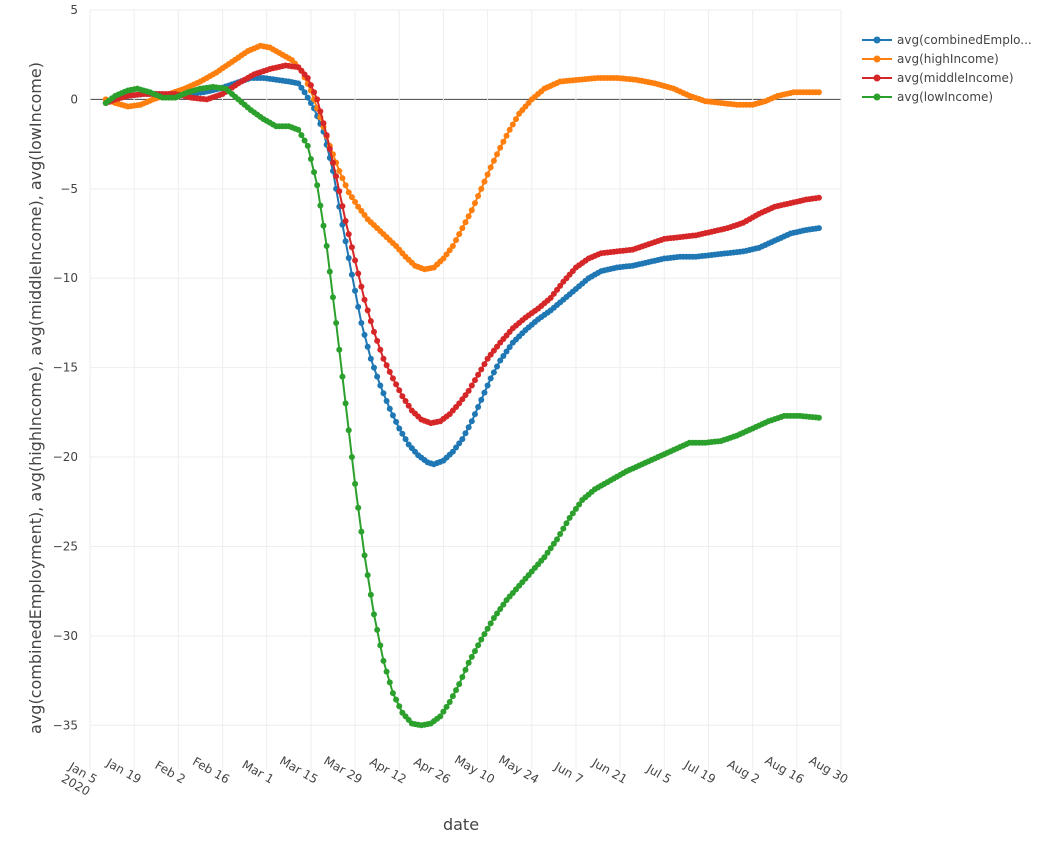 The width and height of the screenshot is (1052, 856). What do you see at coordinates (927, 97) in the screenshot?
I see `legend-item: avg(lowIncome)` at bounding box center [927, 97].